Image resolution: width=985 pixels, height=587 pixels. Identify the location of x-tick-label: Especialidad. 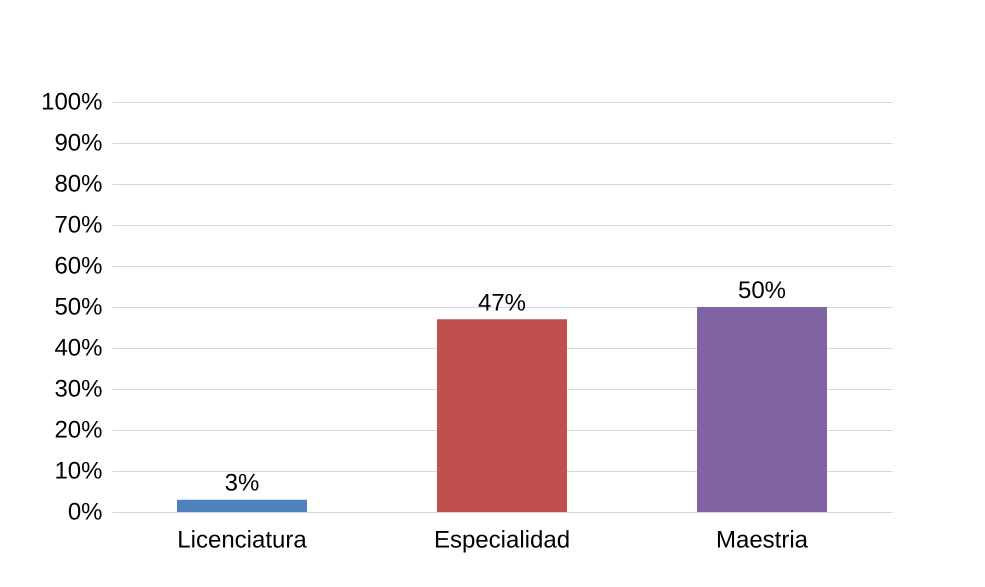
(502, 540).